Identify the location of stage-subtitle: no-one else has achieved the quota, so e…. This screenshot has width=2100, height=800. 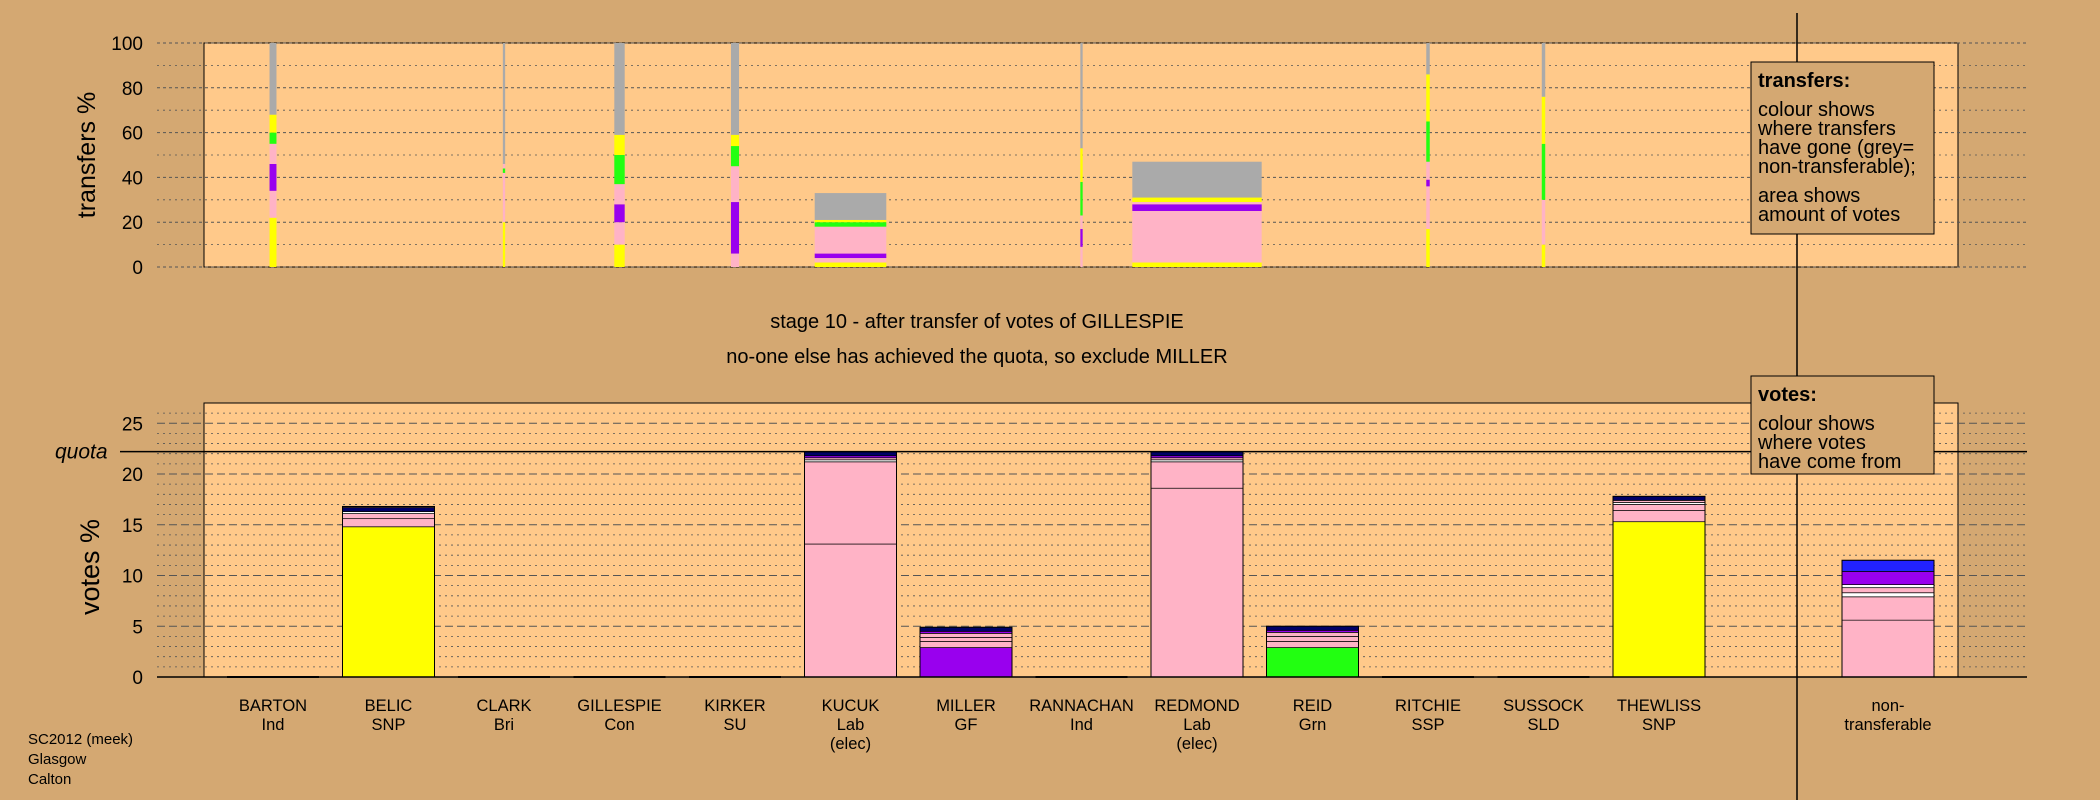
(976, 357).